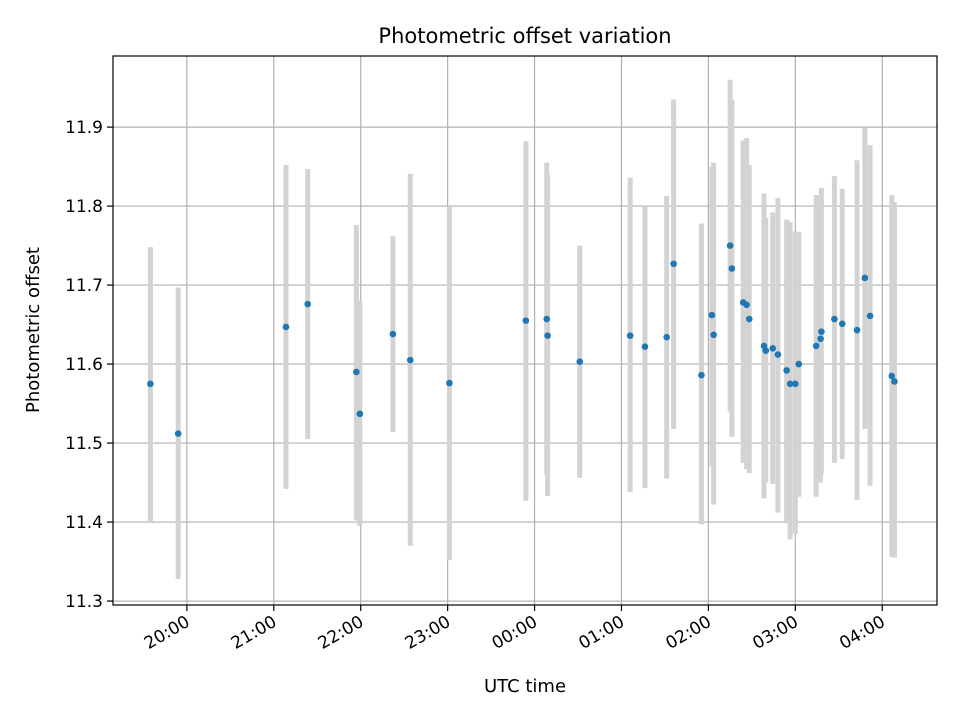 Image resolution: width=960 pixels, height=720 pixels. What do you see at coordinates (33, 330) in the screenshot?
I see `y-axis-label: Photometric offset` at bounding box center [33, 330].